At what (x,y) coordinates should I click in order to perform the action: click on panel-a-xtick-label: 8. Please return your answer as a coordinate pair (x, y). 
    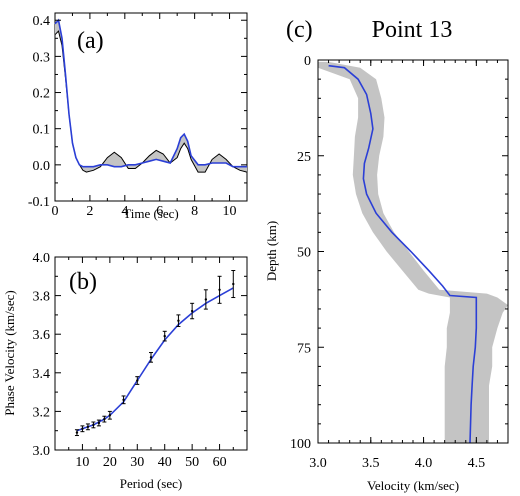
    Looking at the image, I should click on (194, 211).